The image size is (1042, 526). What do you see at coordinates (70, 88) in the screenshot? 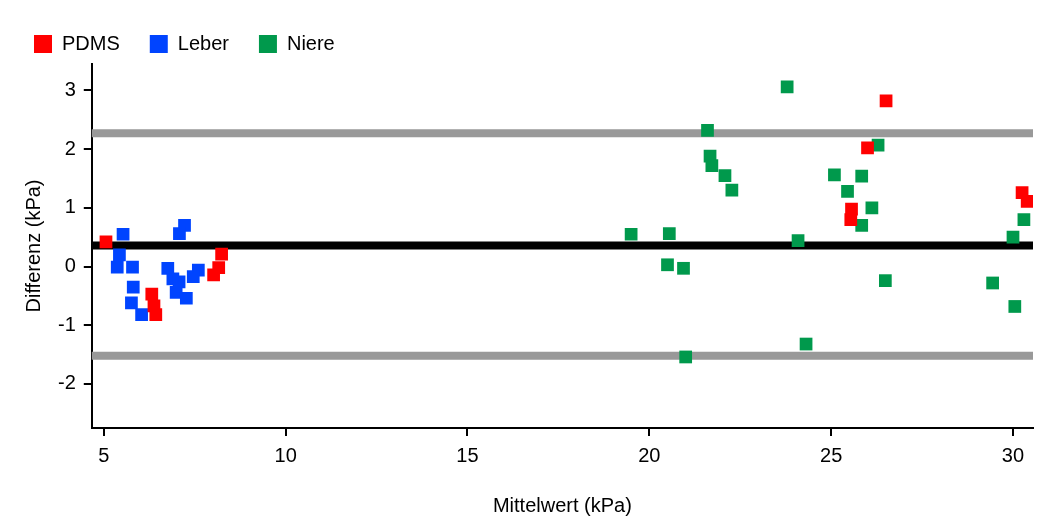
I see `y-tick-label: 3` at bounding box center [70, 88].